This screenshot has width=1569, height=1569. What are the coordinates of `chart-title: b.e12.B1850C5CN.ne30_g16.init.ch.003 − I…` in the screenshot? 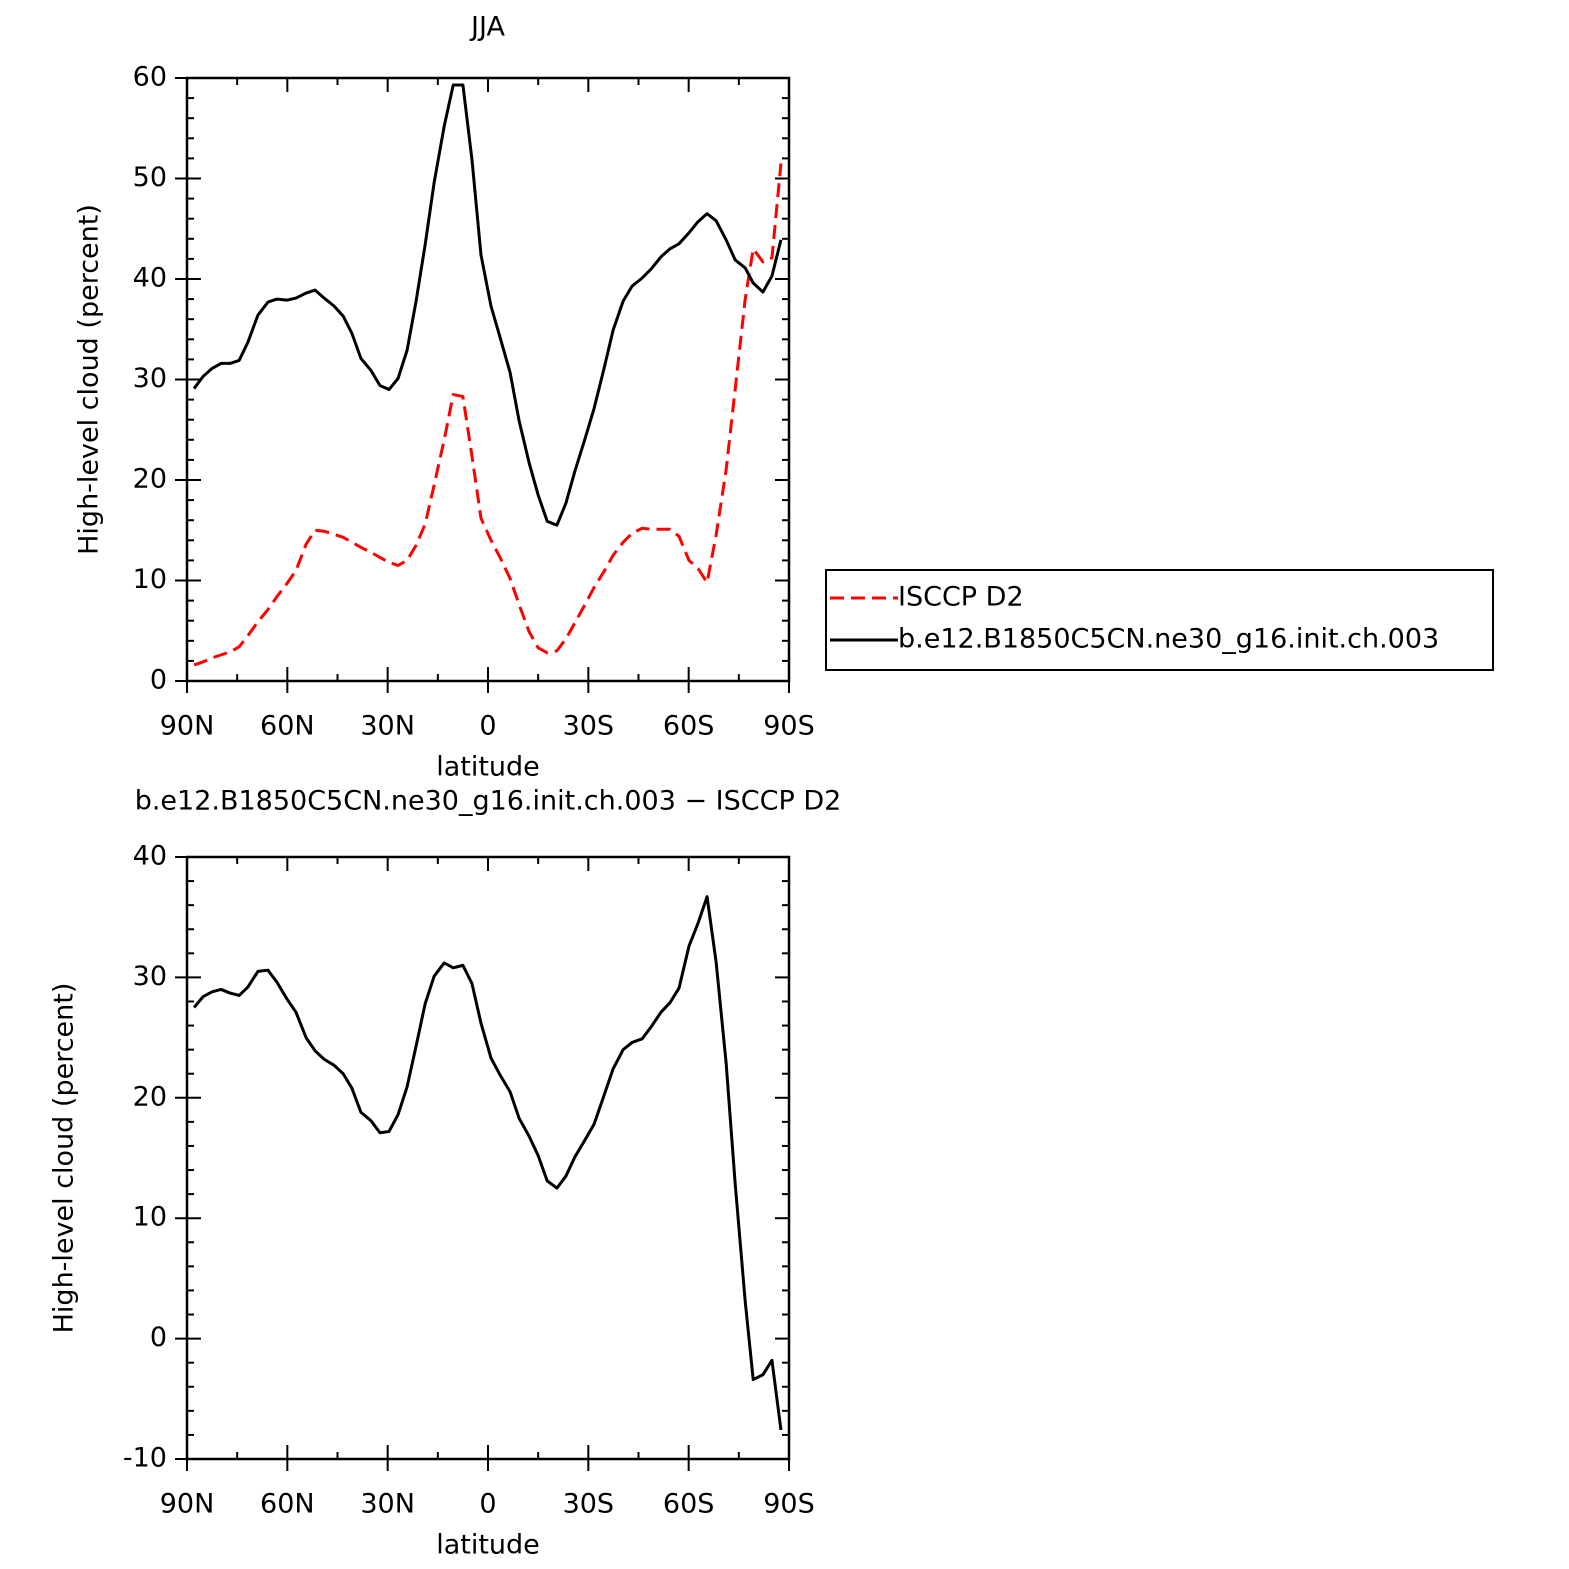 It's located at (488, 801).